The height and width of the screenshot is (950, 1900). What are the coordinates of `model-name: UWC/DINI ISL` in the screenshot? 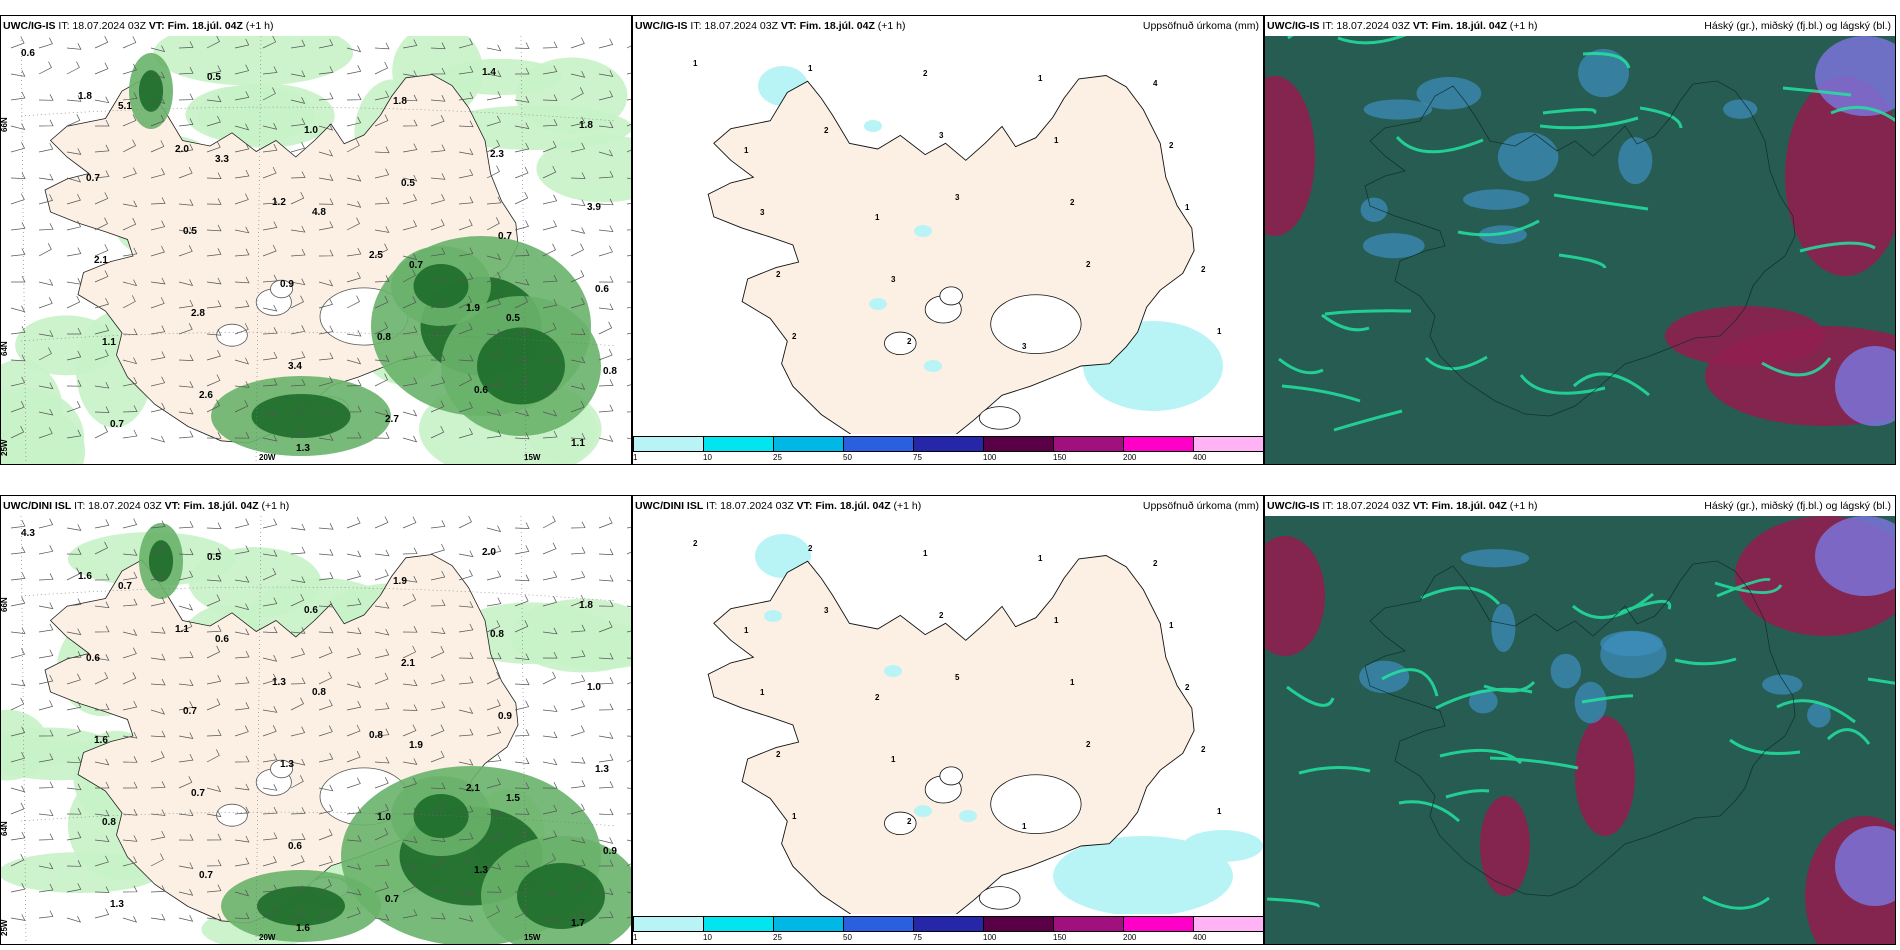 It's located at (669, 506).